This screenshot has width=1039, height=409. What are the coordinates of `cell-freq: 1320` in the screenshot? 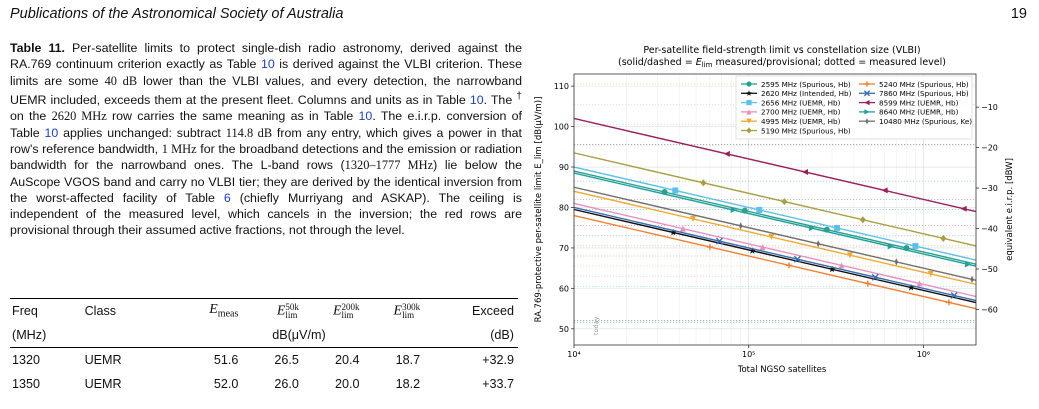 It's located at (26, 360).